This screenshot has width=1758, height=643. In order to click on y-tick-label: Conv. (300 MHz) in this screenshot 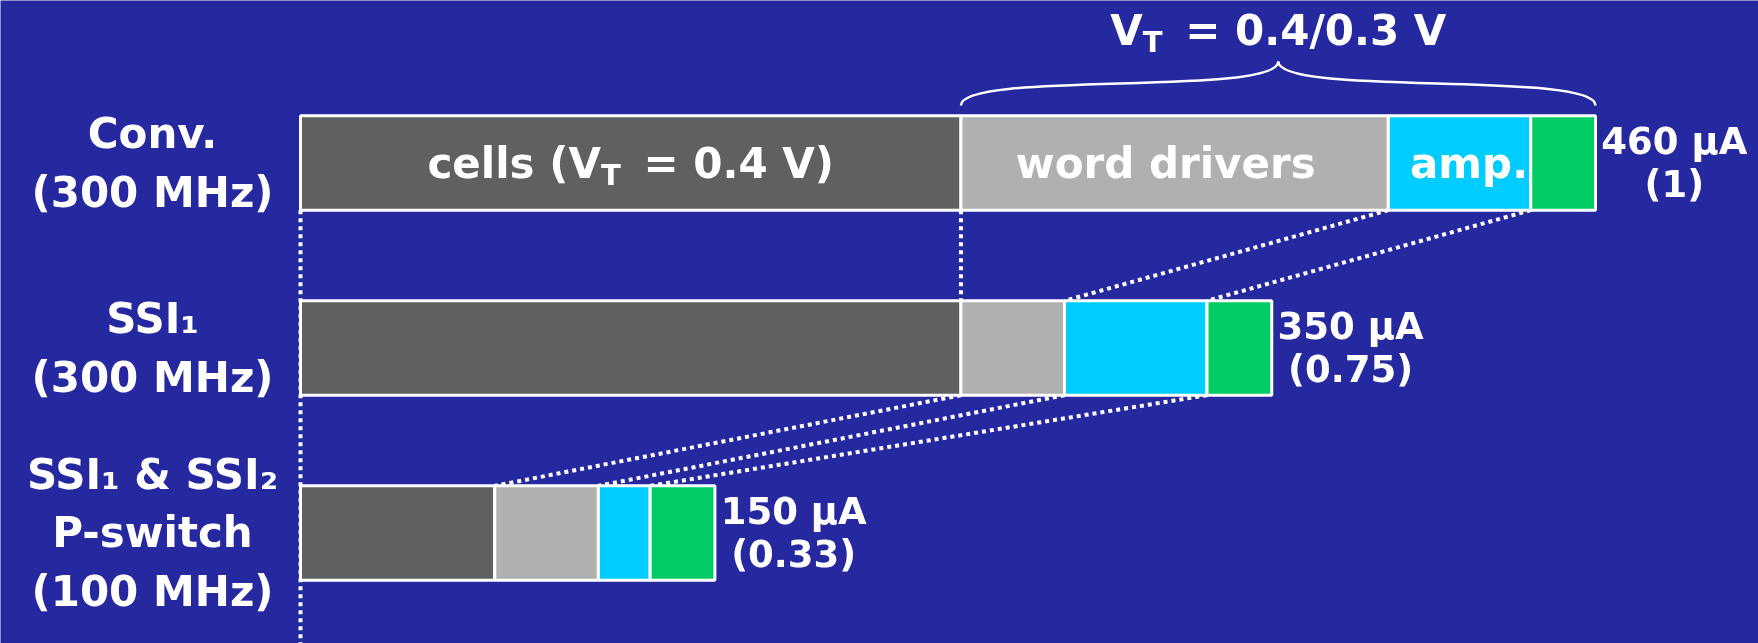, I will do `click(152, 163)`.